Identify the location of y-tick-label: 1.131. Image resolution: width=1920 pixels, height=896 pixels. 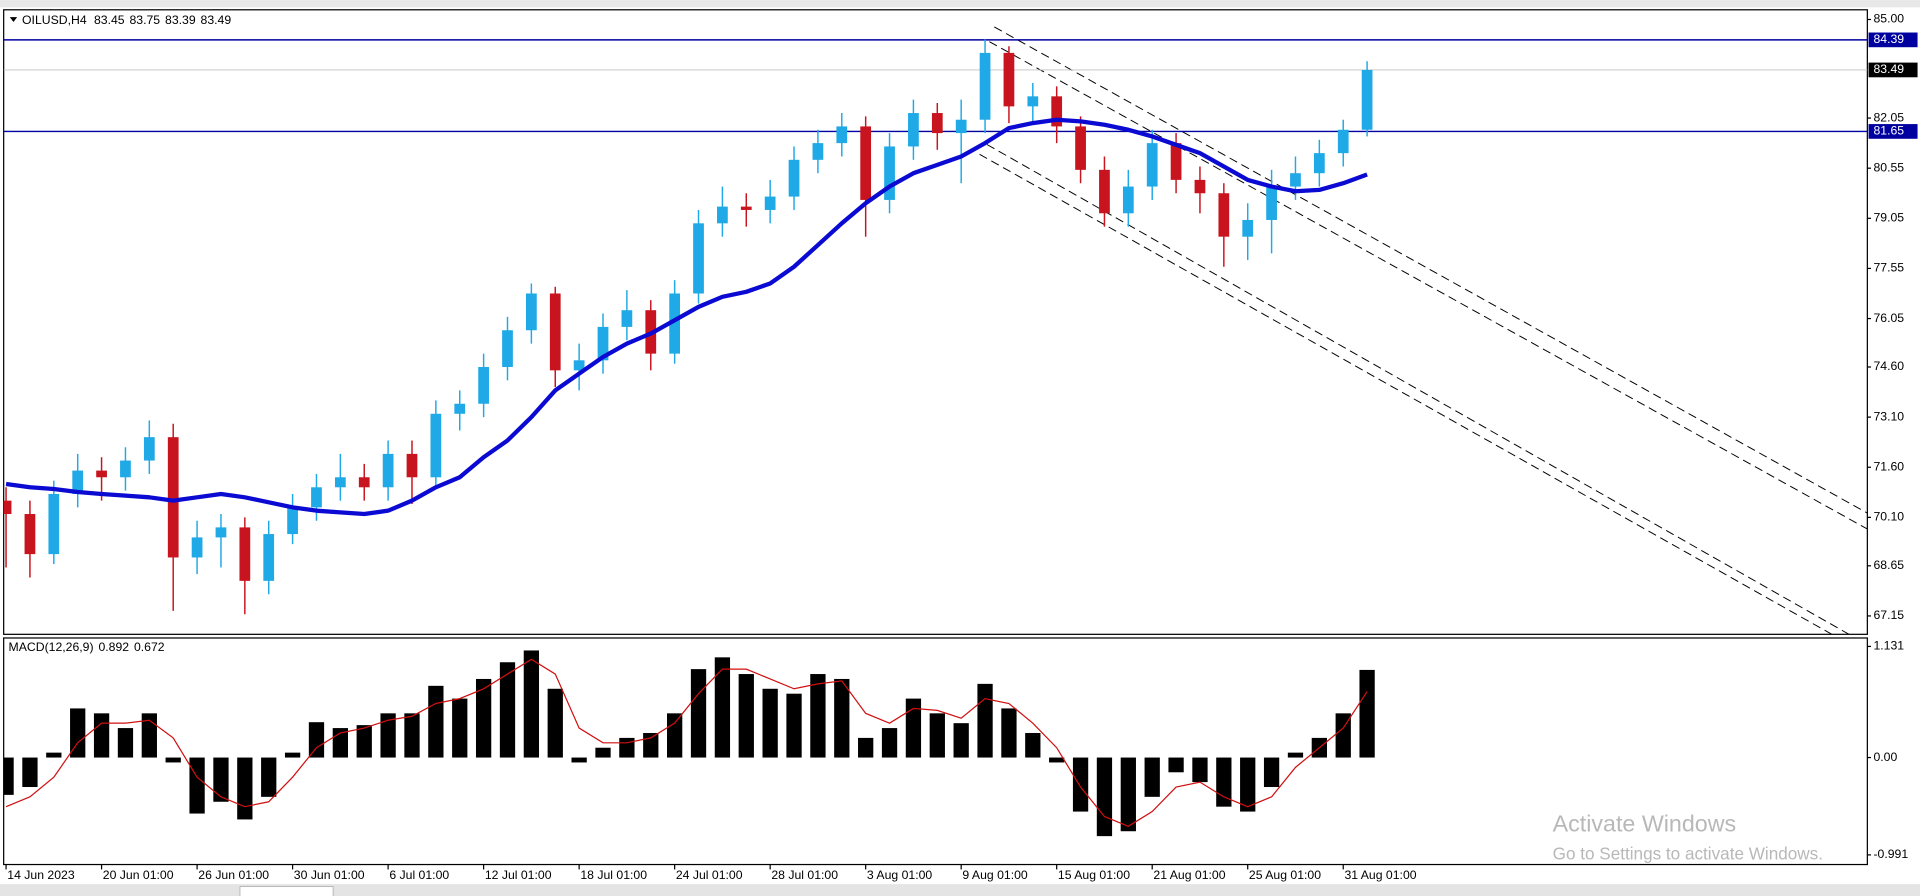
(1888, 646).